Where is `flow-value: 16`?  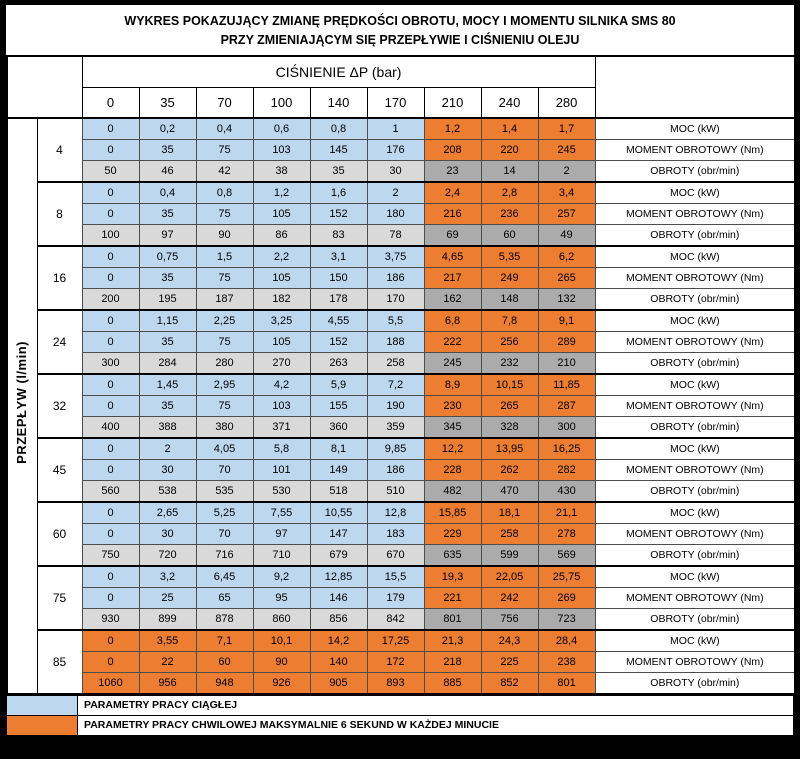 flow-value: 16 is located at coordinates (59, 277).